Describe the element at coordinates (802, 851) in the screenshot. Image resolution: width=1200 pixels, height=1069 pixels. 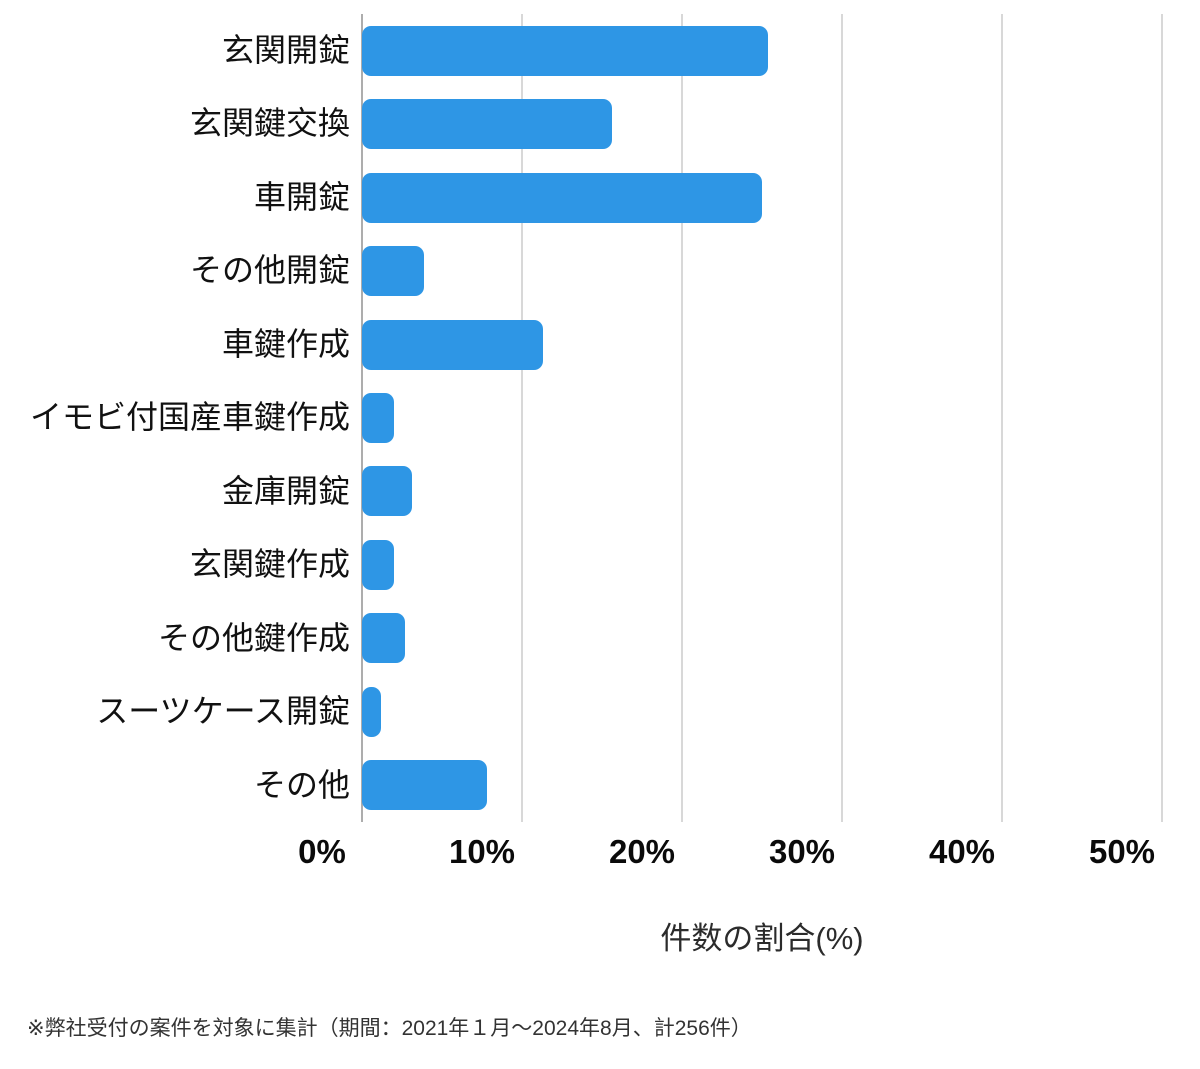
I see `x-tick-label: 30%` at that location.